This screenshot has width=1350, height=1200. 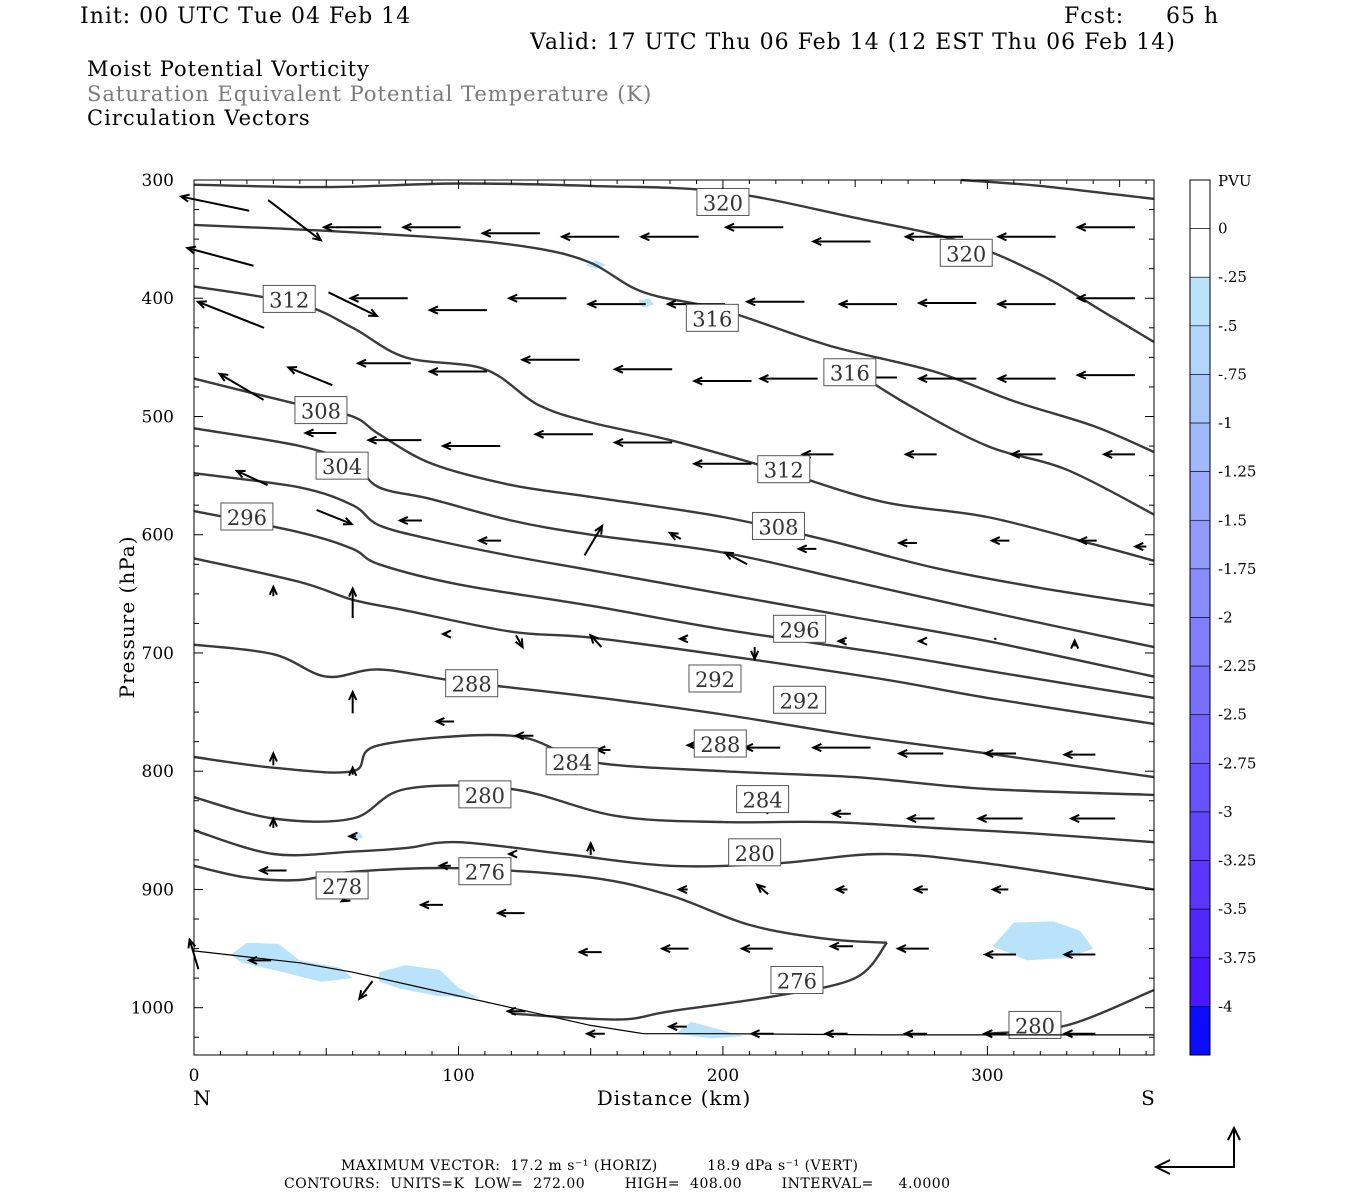 I want to click on x-tick-label: 100, so click(x=458, y=1076).